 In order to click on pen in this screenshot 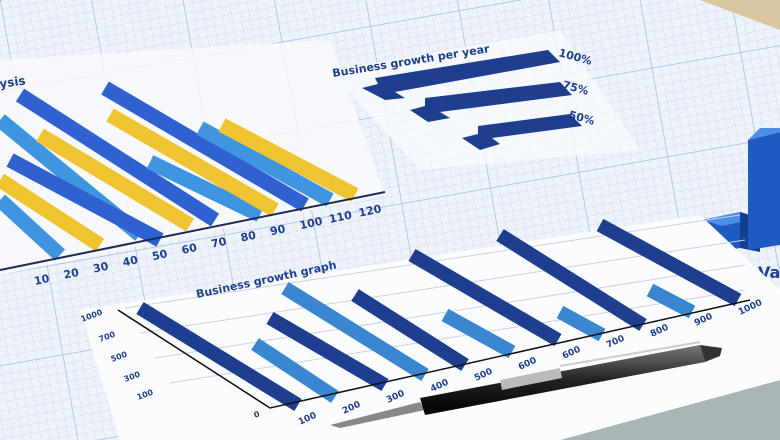, I will do `click(526, 384)`.